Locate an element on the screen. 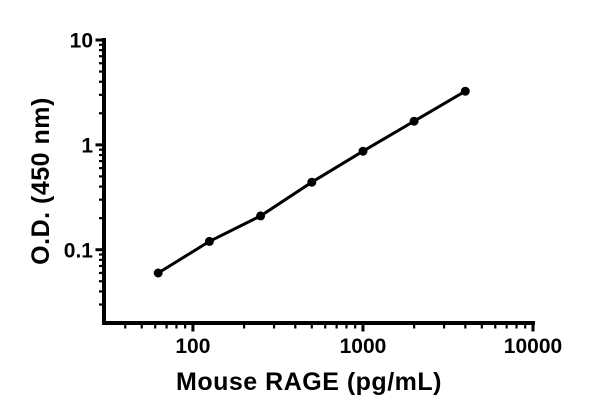  y-axis-title: O.D. (450 nm) is located at coordinates (41, 181).